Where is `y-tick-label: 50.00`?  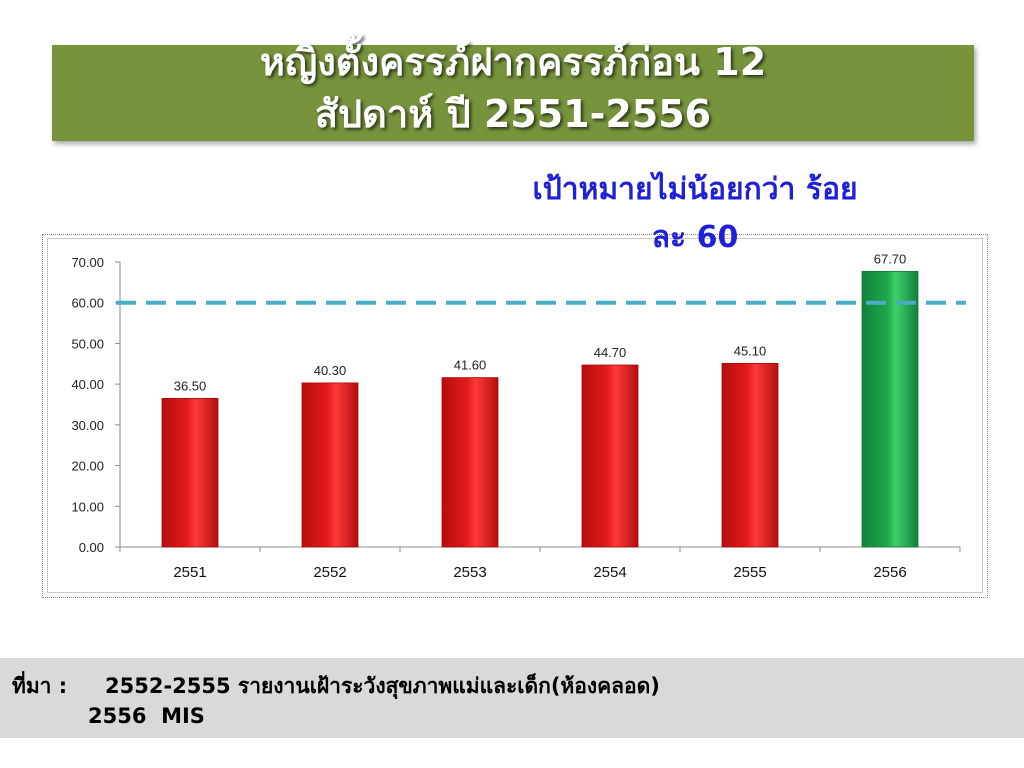
y-tick-label: 50.00 is located at coordinates (87, 343).